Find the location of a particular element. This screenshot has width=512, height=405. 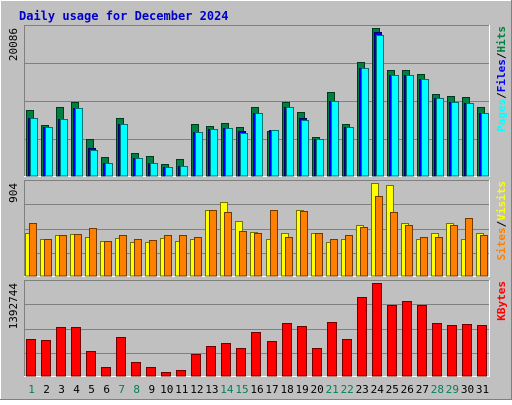

legend-hits: Hits is located at coordinates (501, 39).